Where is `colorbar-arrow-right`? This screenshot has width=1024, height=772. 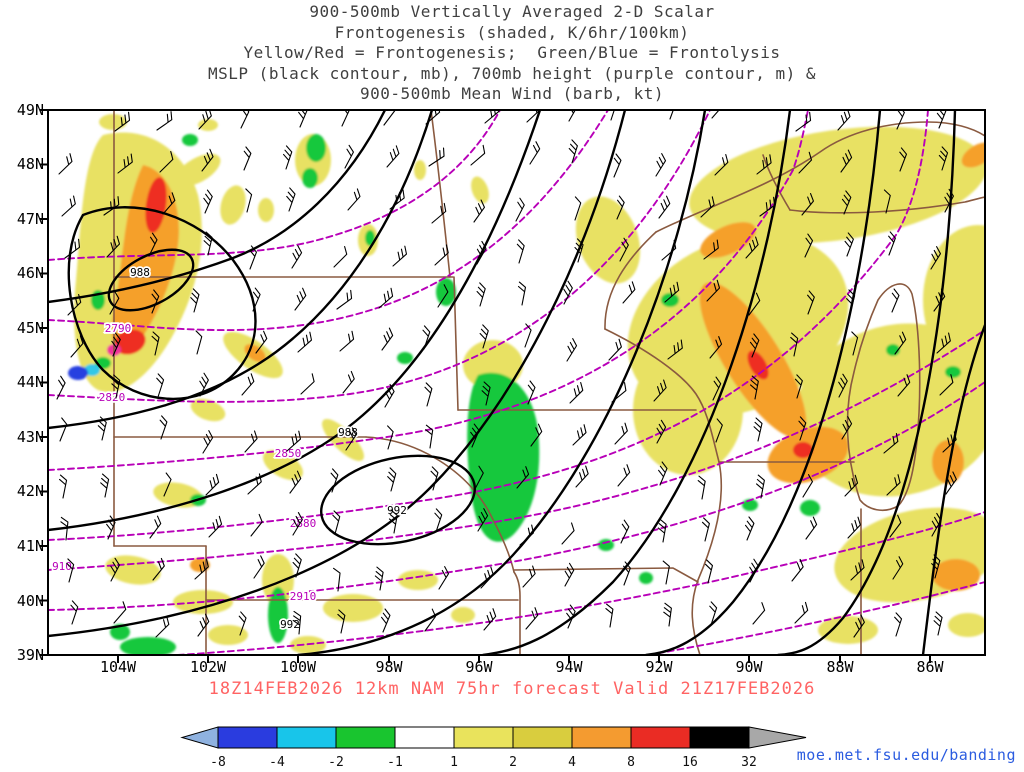
colorbar-arrow-right is located at coordinates (777, 737).